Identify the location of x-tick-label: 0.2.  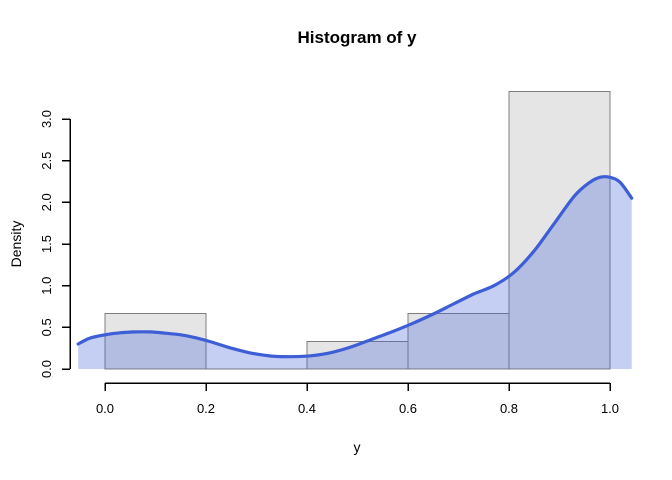
(206, 408).